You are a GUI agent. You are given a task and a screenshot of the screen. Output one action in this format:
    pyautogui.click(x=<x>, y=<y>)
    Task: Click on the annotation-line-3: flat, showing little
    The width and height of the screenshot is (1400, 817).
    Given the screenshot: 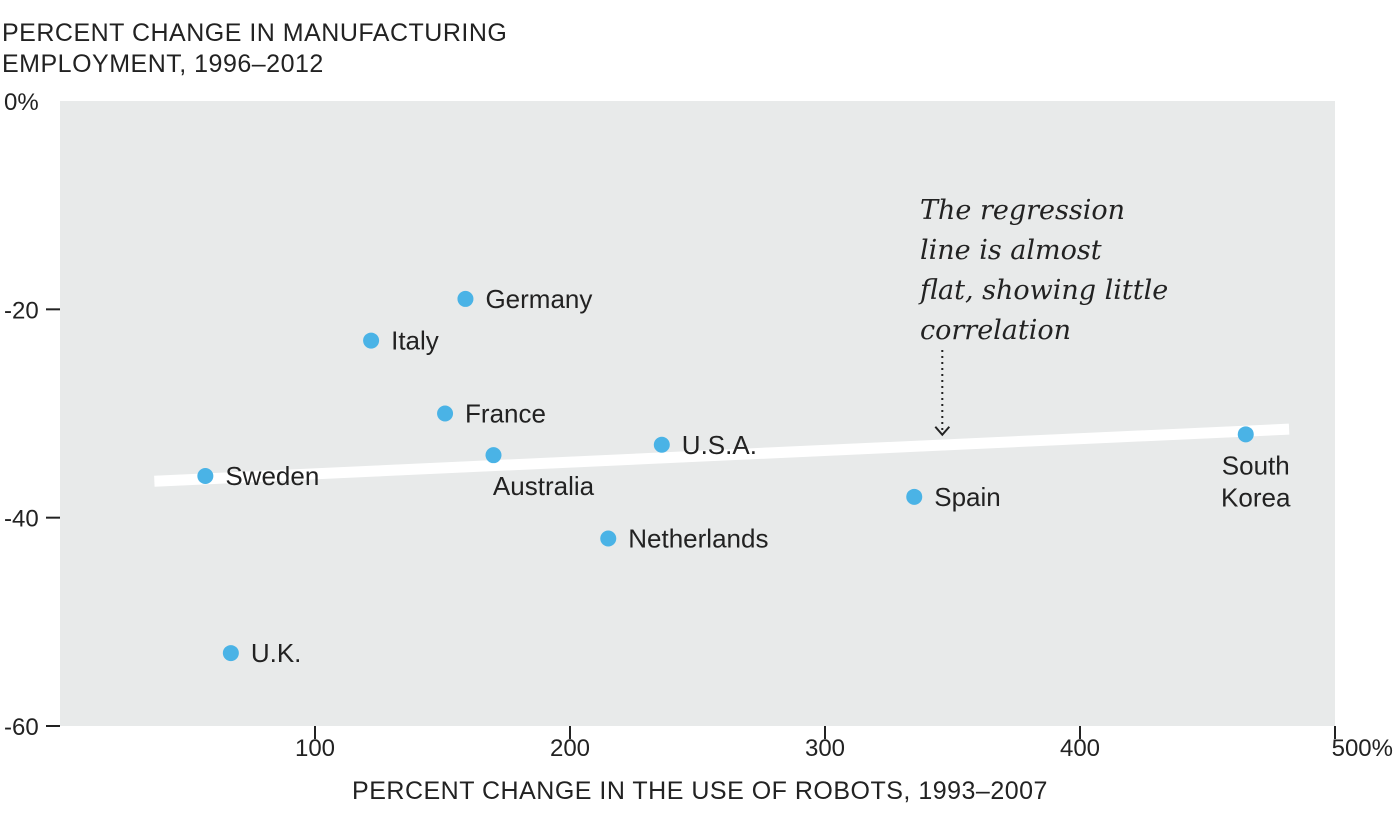 What is the action you would take?
    pyautogui.click(x=1043, y=290)
    